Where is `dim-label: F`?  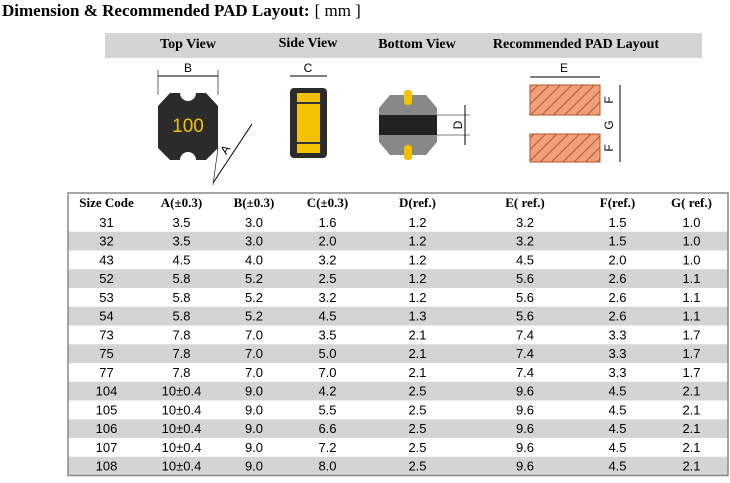 dim-label: F is located at coordinates (609, 99).